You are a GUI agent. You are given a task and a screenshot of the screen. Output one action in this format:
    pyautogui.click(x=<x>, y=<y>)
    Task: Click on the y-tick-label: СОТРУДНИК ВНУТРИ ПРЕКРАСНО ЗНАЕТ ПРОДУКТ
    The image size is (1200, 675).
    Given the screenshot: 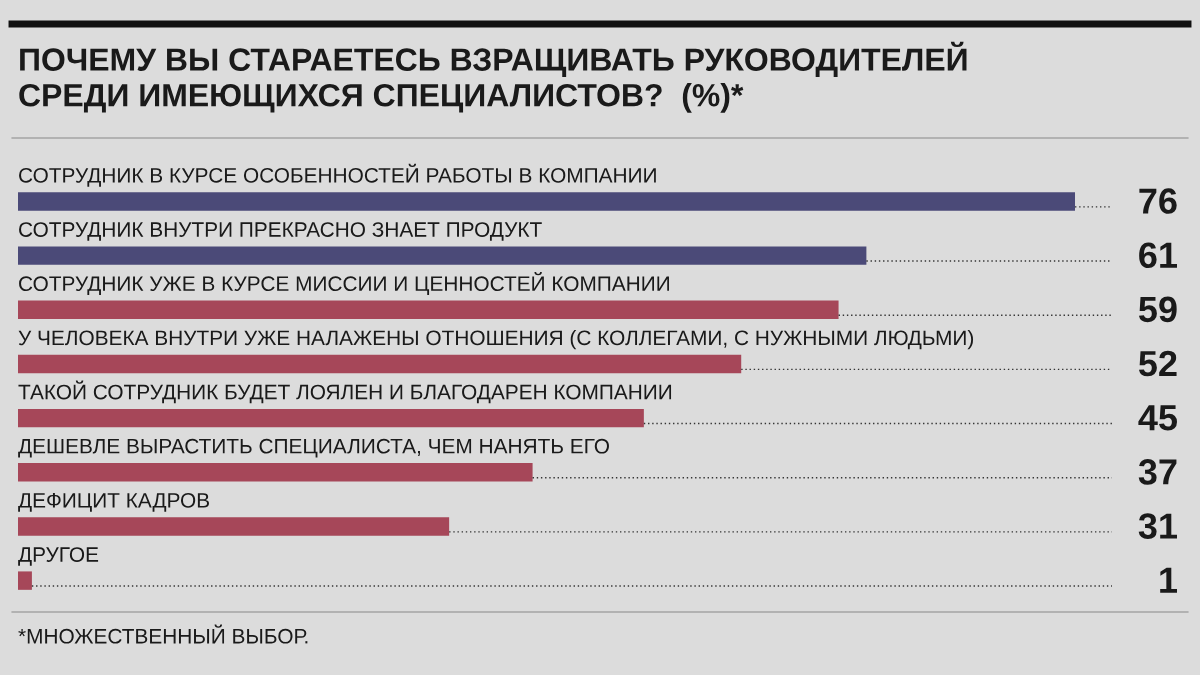 What is the action you would take?
    pyautogui.click(x=280, y=231)
    